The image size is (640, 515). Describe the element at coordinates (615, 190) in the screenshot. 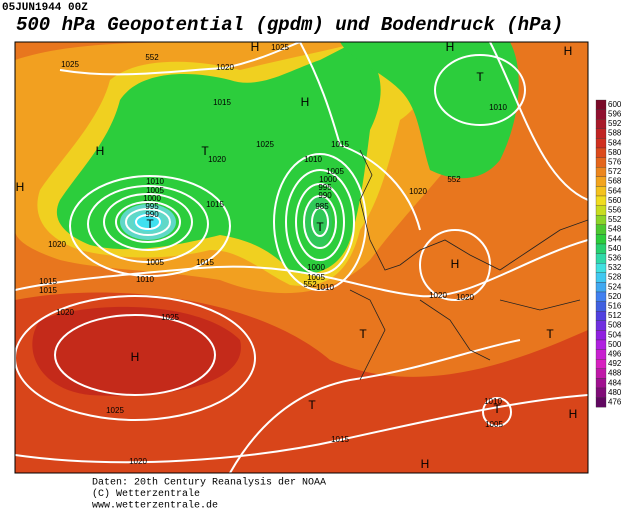

I see `colorbar-label: 564` at that location.